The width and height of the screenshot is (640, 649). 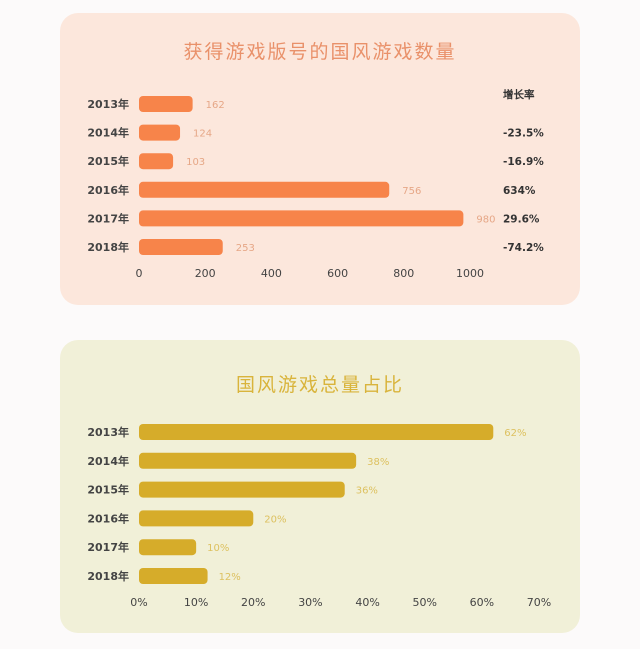 I want to click on x-tick-label: 0, so click(x=139, y=273).